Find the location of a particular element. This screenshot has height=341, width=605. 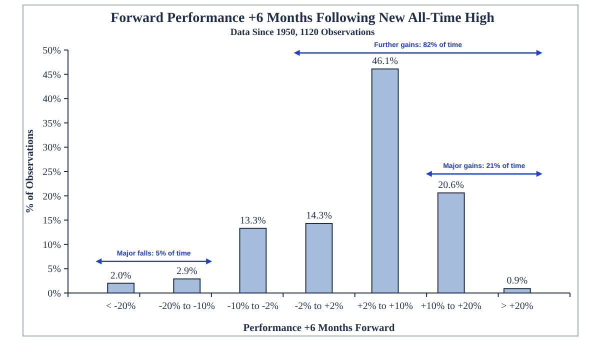

x-tick-label: +10% to +20% is located at coordinates (451, 306).